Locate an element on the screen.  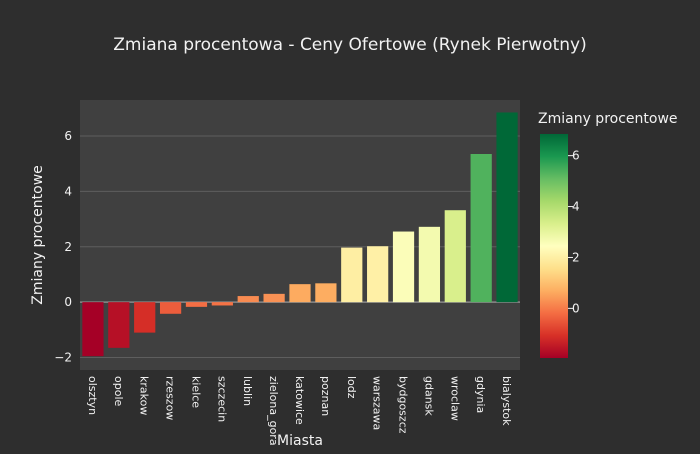
x-tick-label: bydgoszcz is located at coordinates (403, 405).